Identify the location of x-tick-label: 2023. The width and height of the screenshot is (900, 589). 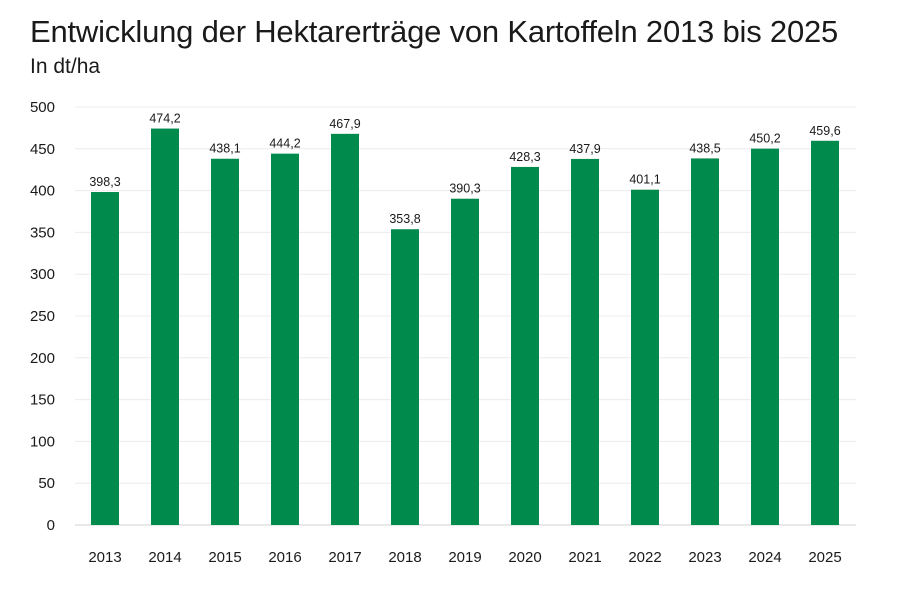
(704, 557).